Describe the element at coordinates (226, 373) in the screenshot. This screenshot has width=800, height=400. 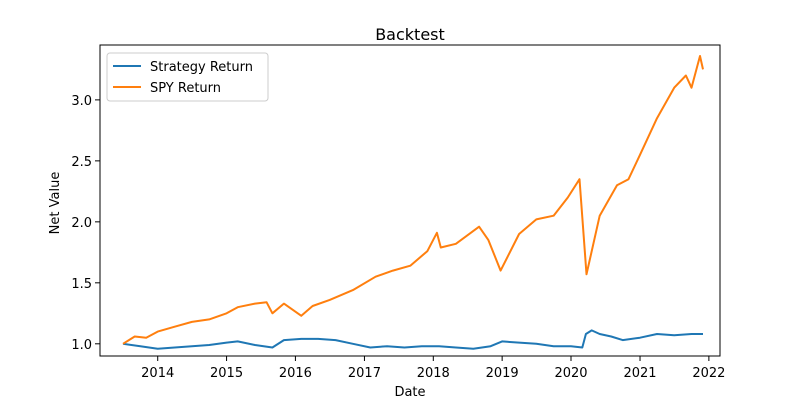
I see `x-tick-label: 2015` at that location.